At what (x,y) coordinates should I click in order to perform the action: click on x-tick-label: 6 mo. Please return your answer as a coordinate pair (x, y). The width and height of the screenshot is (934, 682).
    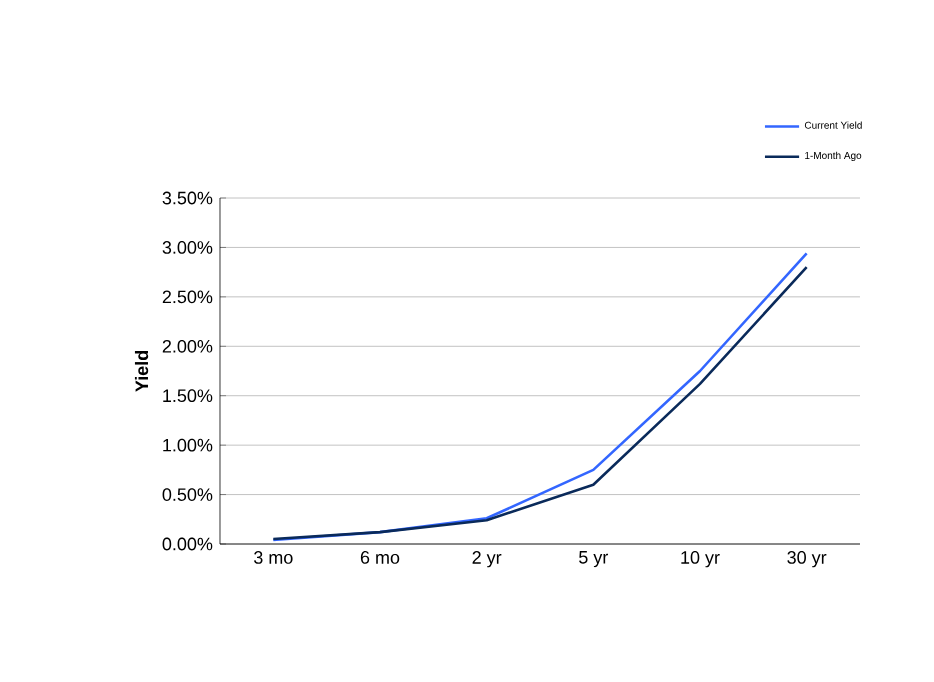
    Looking at the image, I should click on (380, 557).